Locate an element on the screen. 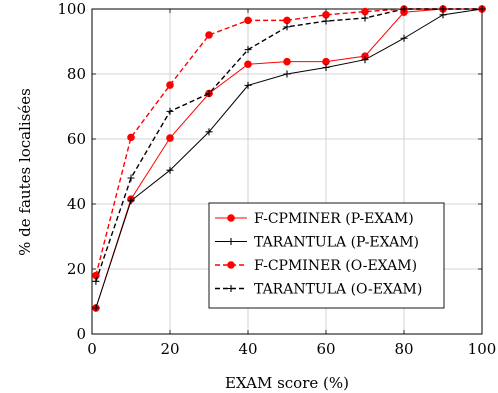  x-tick-label: 40 is located at coordinates (247, 349).